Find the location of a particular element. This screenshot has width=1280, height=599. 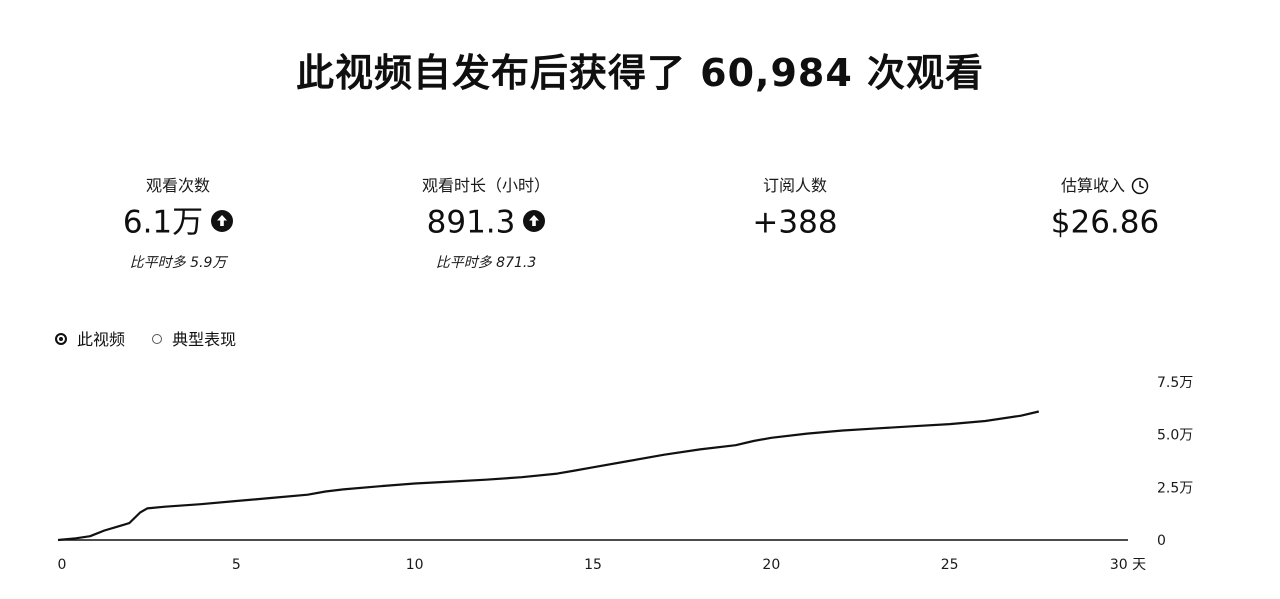

metric-revenue-label-row: 估算收入 is located at coordinates (1105, 186).